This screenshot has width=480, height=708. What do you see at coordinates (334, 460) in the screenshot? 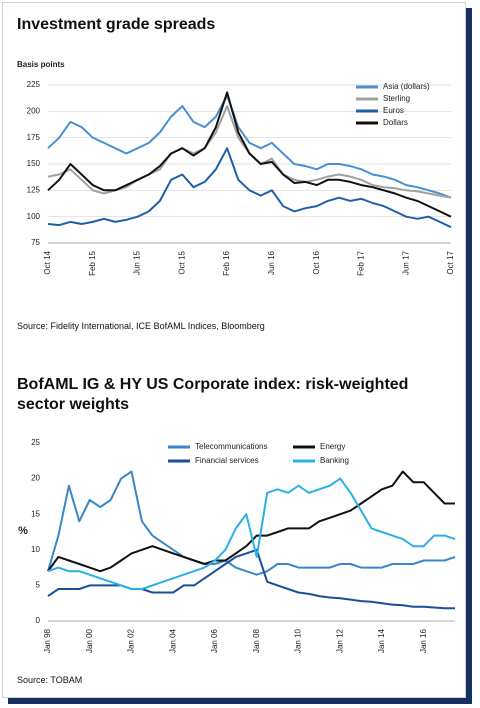
I see `legend-label: Banking` at bounding box center [334, 460].